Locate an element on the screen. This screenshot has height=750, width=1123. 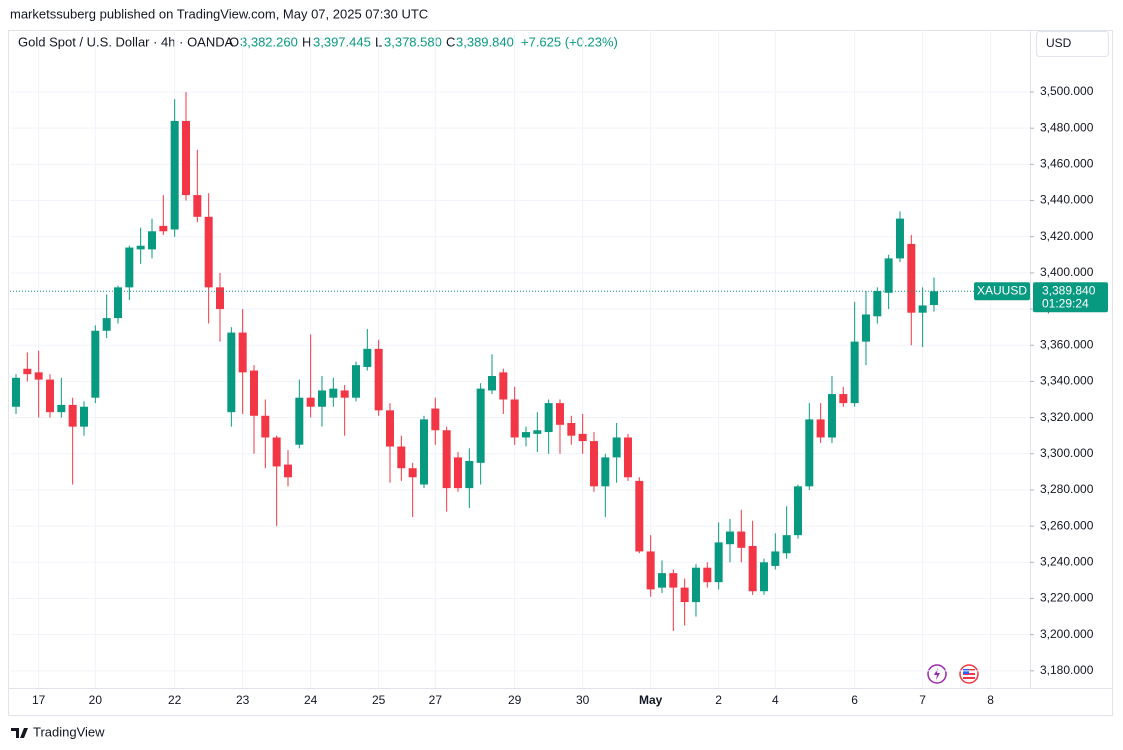
price-tag is located at coordinates (1070, 297).